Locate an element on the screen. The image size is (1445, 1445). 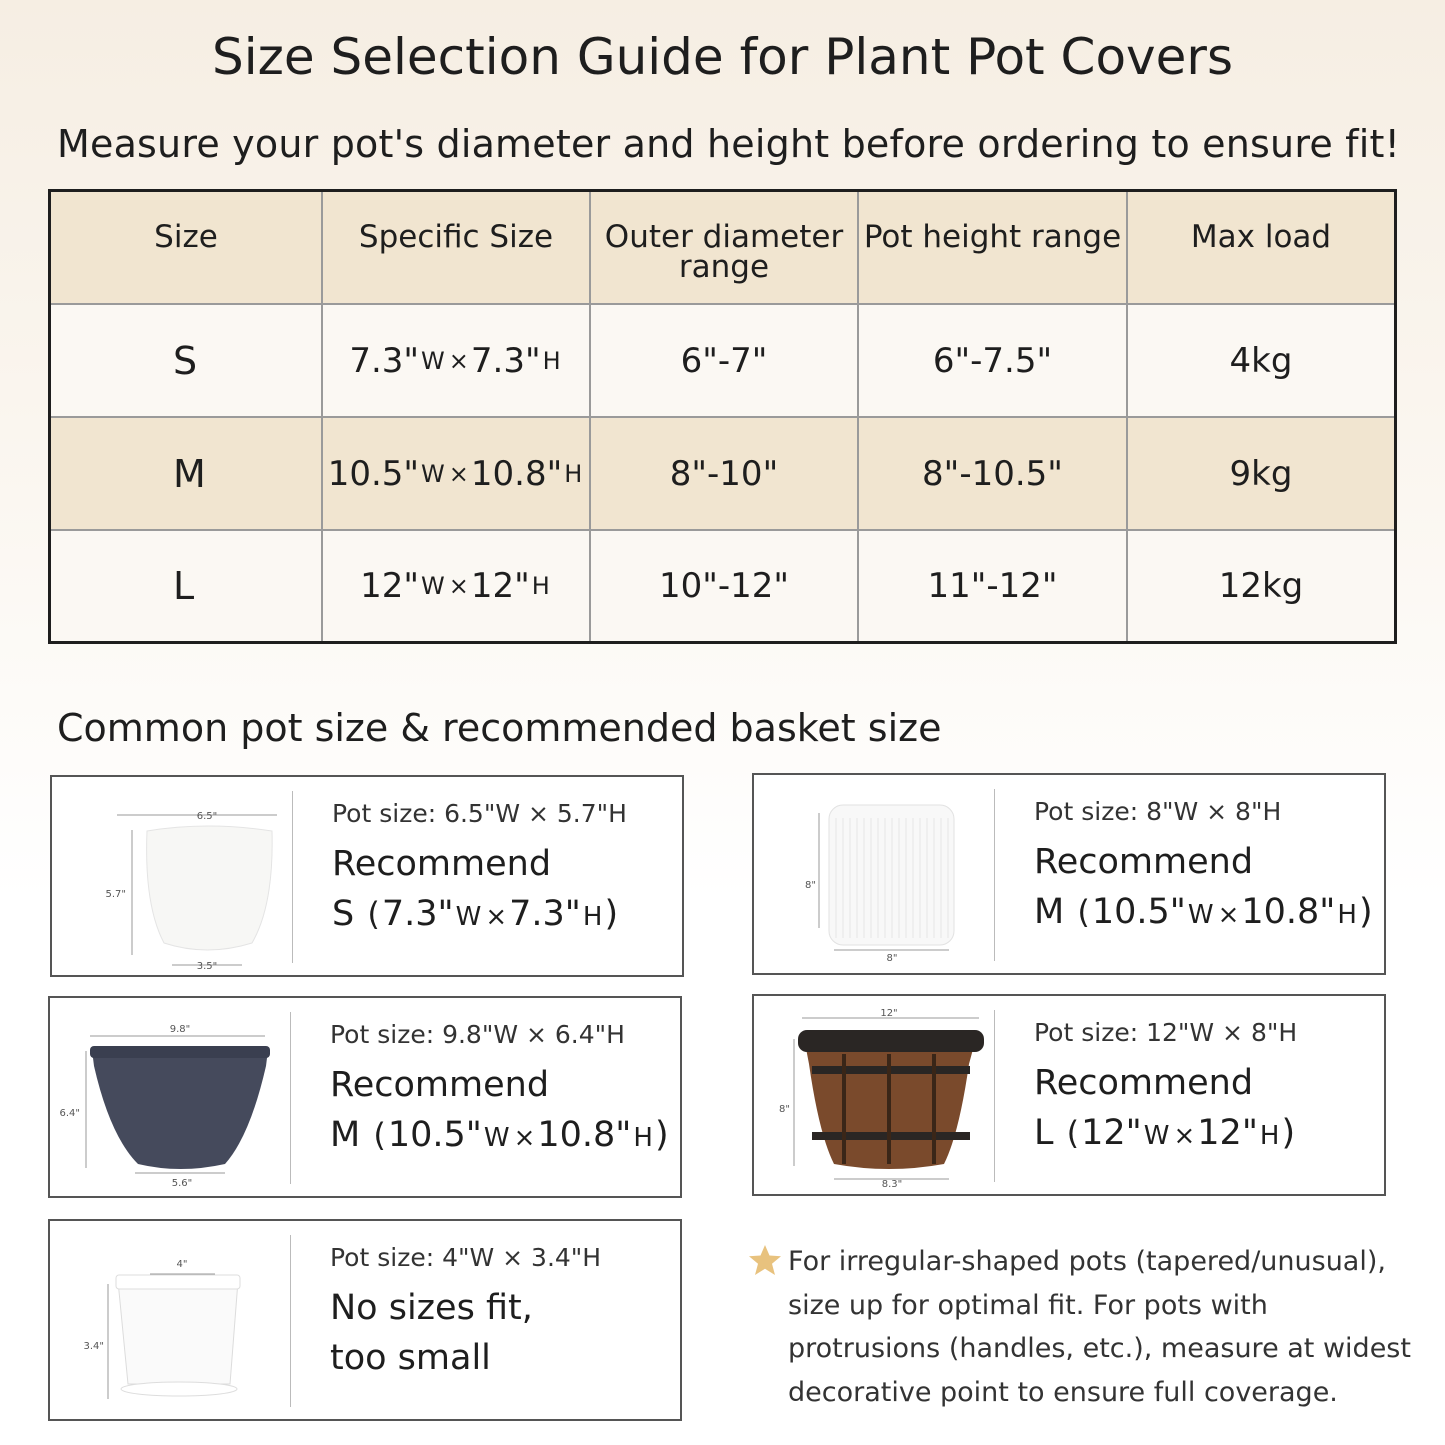
load-cell: 12kg is located at coordinates (1261, 586).